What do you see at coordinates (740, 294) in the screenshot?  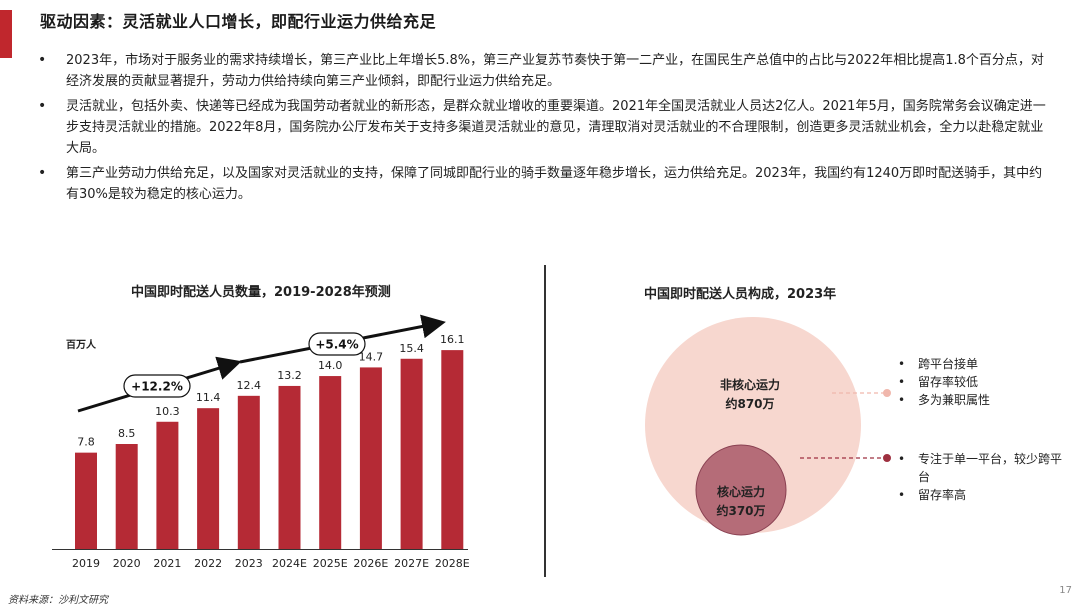 I see `composition-chart-title: 中国即时配送人员构成，2023年` at bounding box center [740, 294].